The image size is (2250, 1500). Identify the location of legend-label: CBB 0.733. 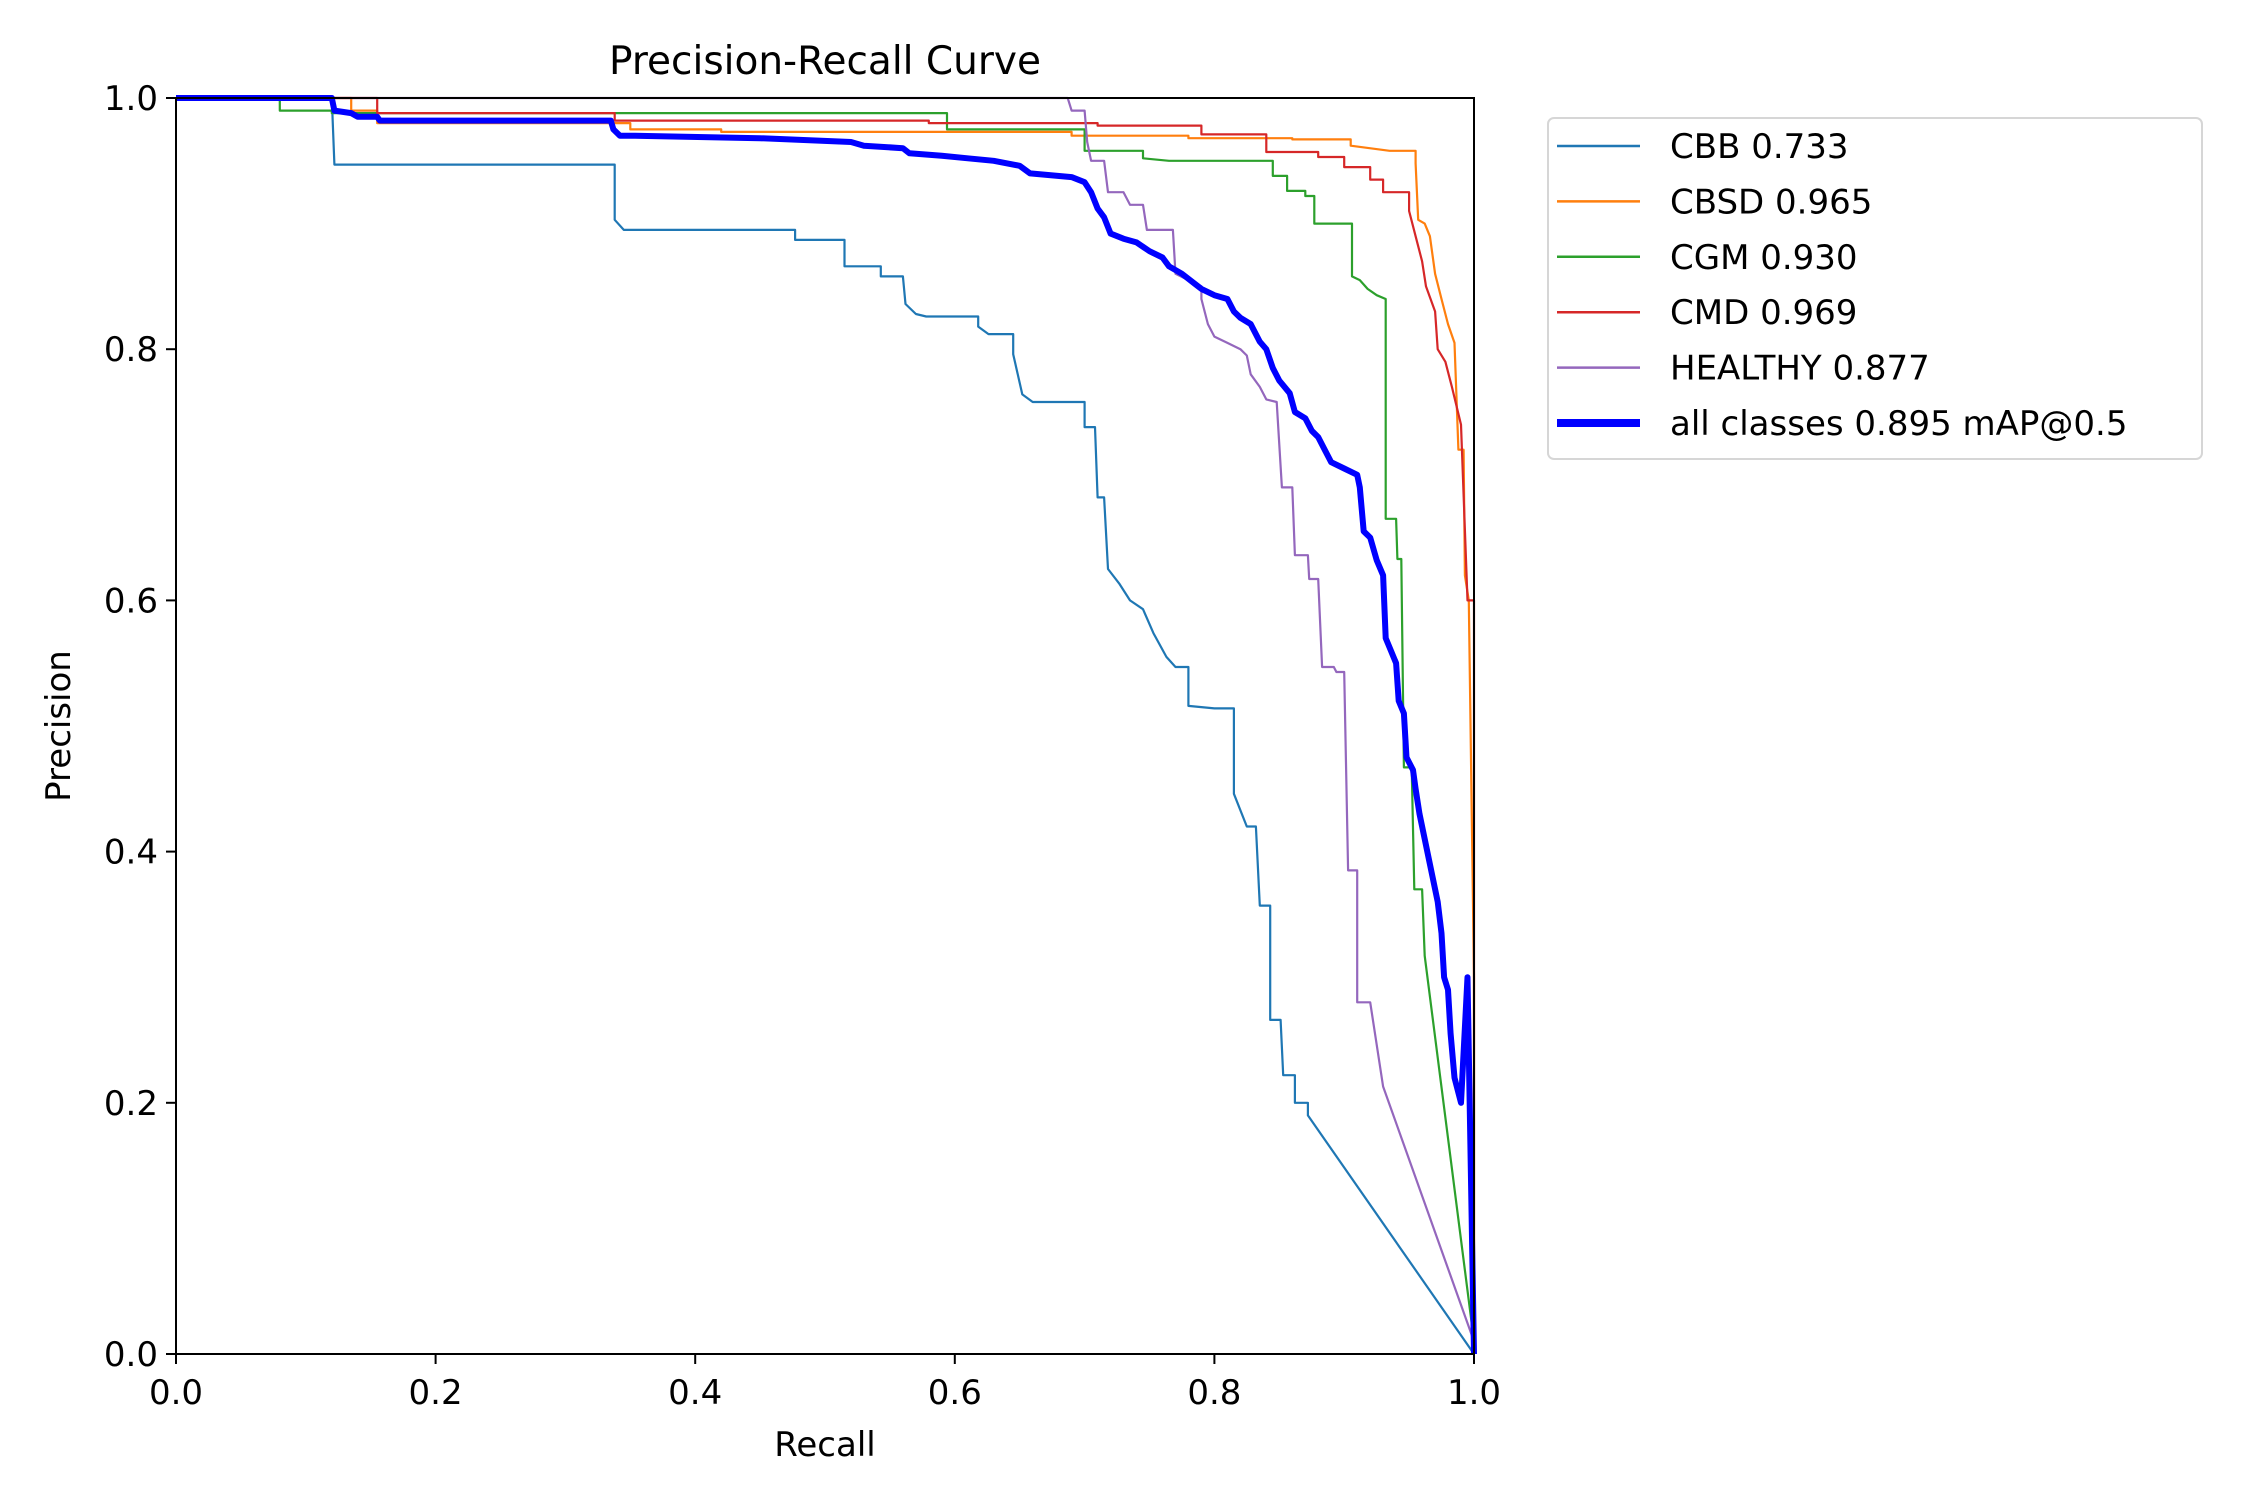
(1759, 147).